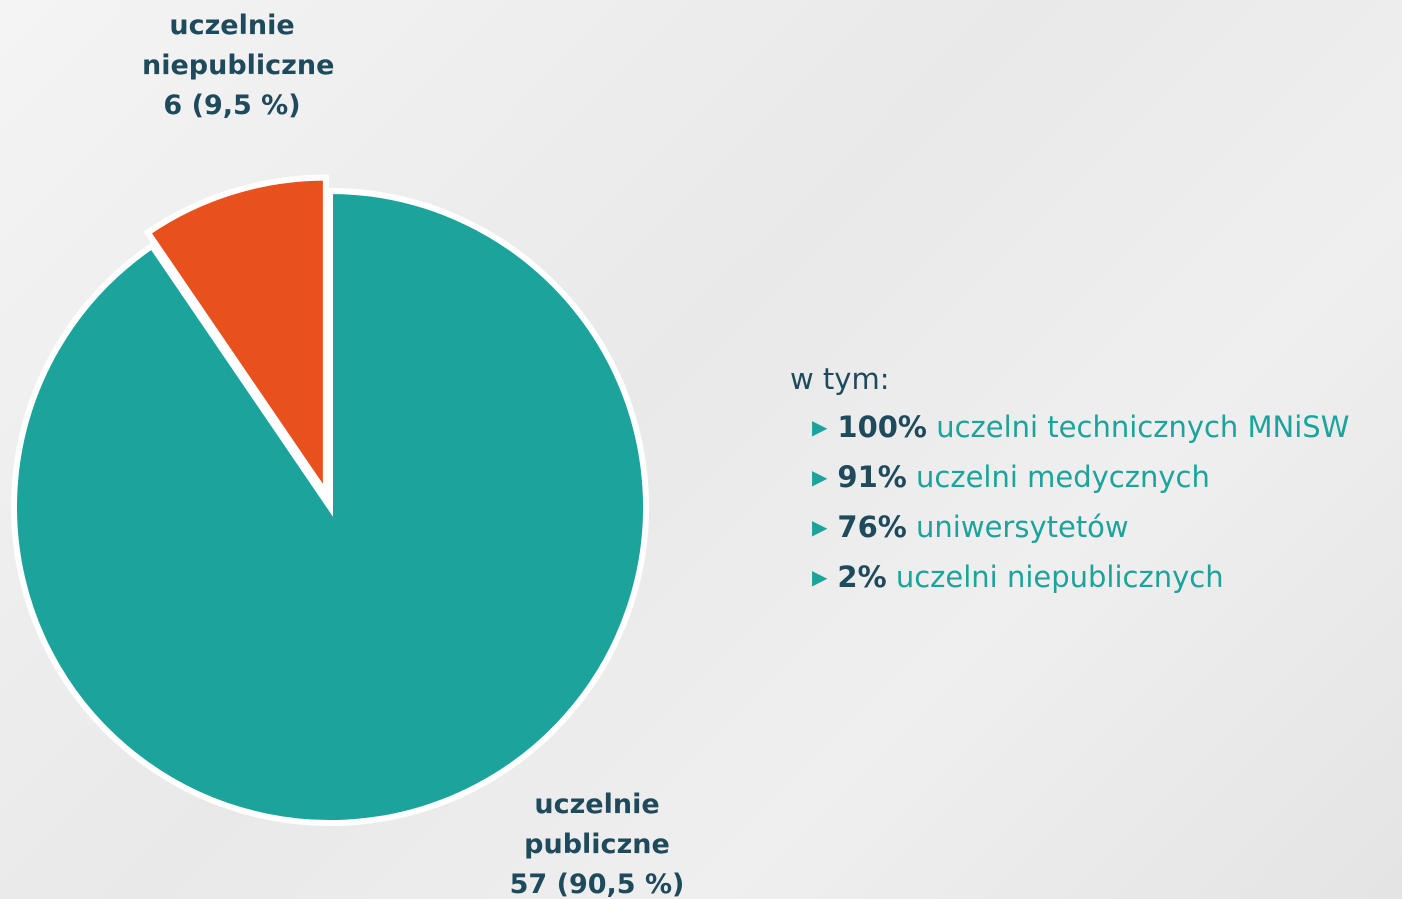  Describe the element at coordinates (597, 884) in the screenshot. I see `slice-value-label: 57 (90,5 %)` at that location.